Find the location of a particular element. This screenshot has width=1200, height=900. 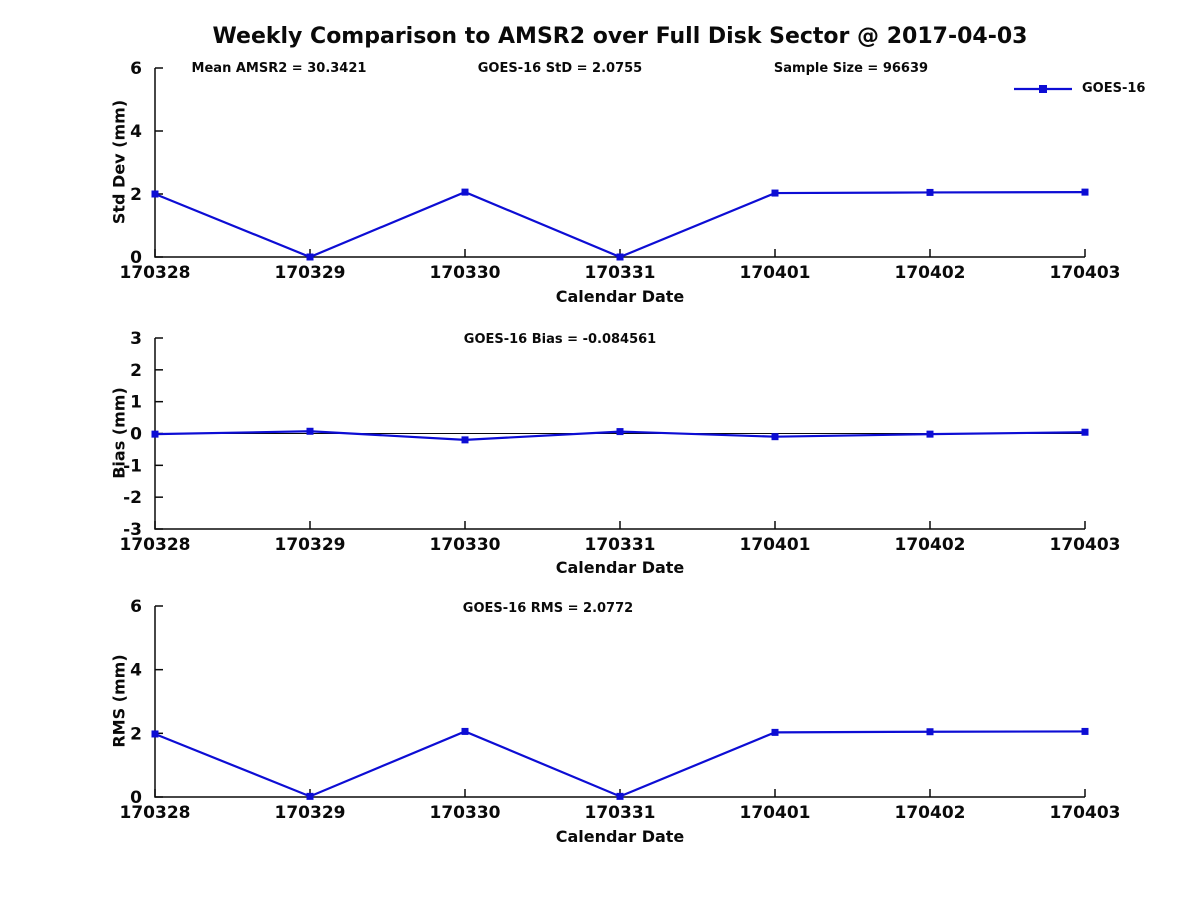

xlabel-bottom: Calendar Date is located at coordinates (620, 836).